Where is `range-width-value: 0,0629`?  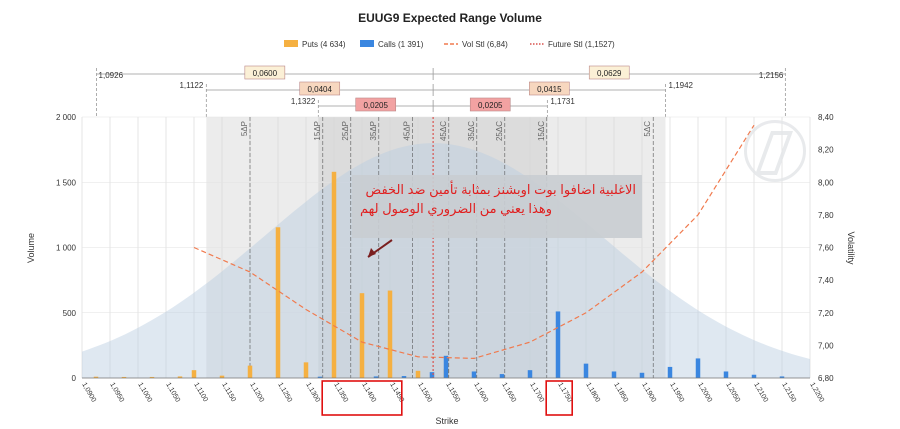 range-width-value: 0,0629 is located at coordinates (609, 73).